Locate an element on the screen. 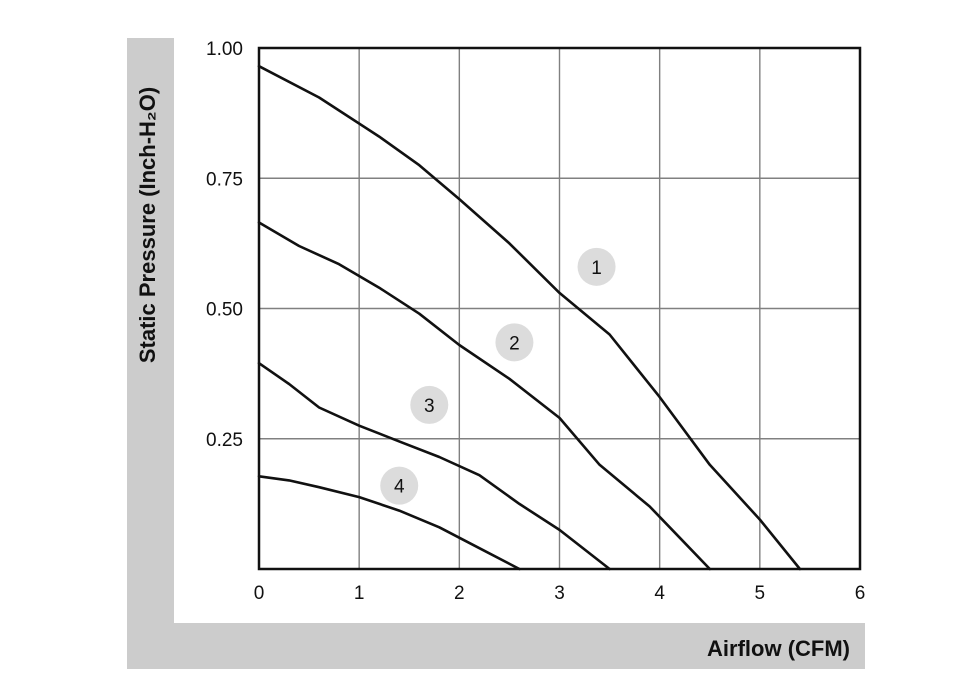  series-badge-label: 1 is located at coordinates (596, 268).